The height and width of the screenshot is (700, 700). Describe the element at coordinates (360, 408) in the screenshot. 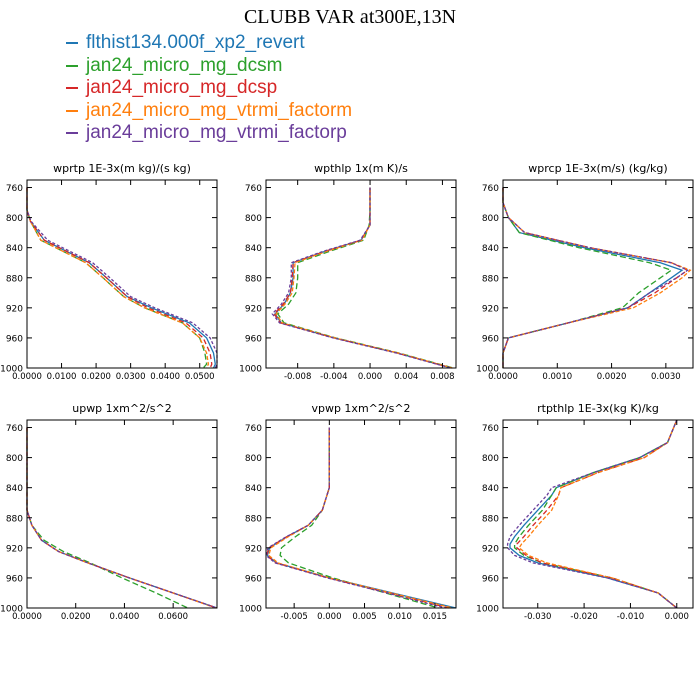

I see `panel-title: vpwp 1xm^2/s^2` at that location.